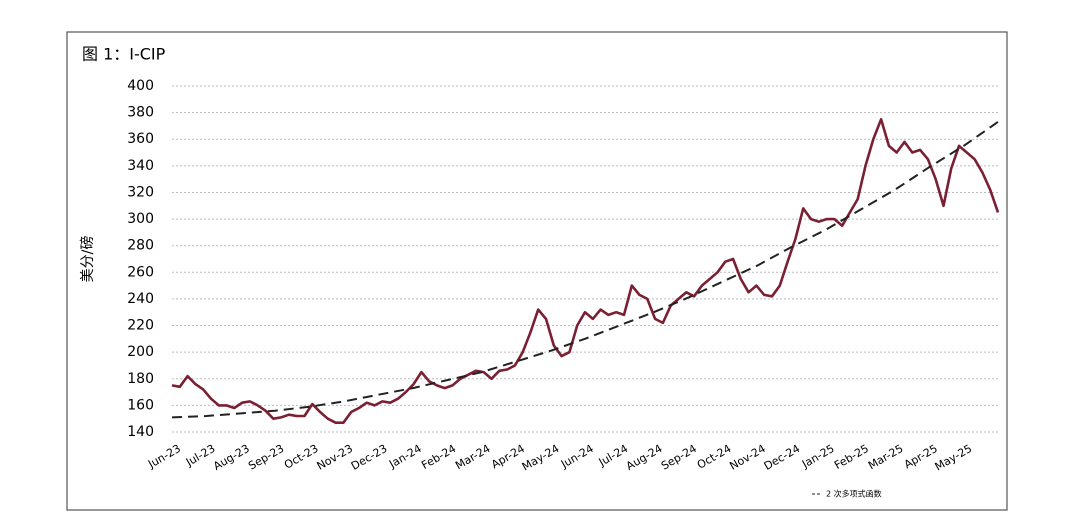 This screenshot has width=1080, height=527. I want to click on y-tick-label: 260, so click(140, 272).